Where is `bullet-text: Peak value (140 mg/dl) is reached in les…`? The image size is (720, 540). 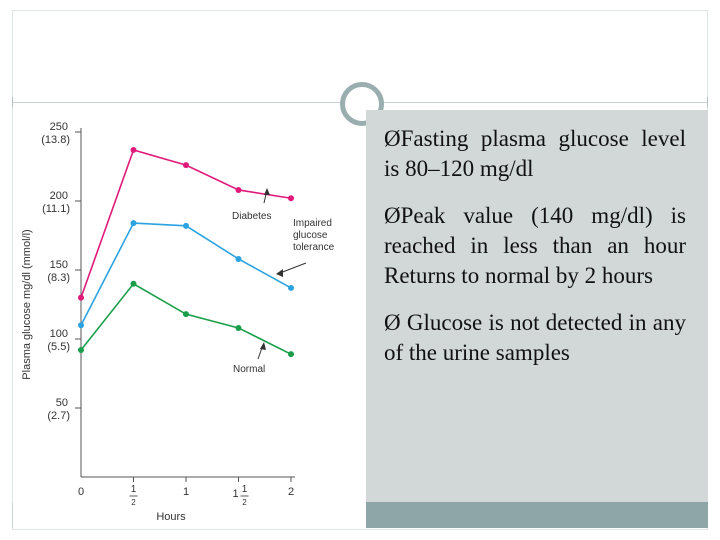
bullet-text: Peak value (140 mg/dl) is reached in les… is located at coordinates (535, 245).